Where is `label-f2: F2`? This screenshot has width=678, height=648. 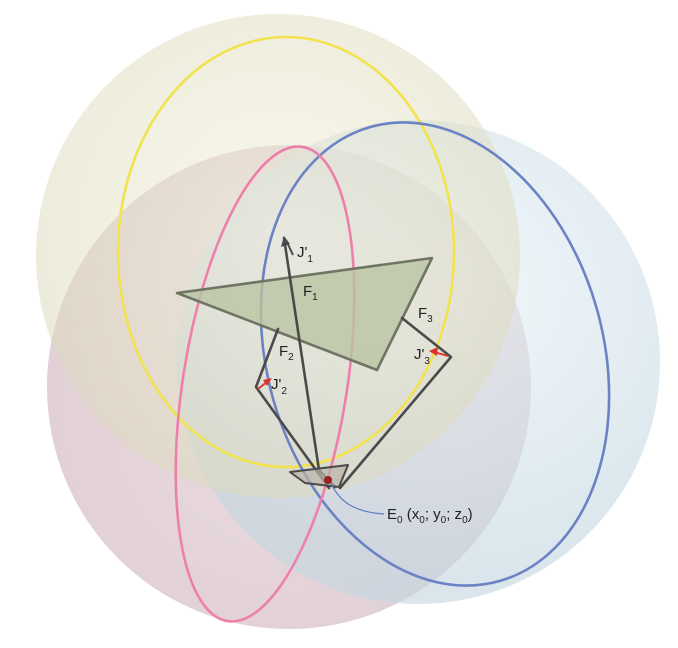 label-f2: F2 is located at coordinates (286, 353).